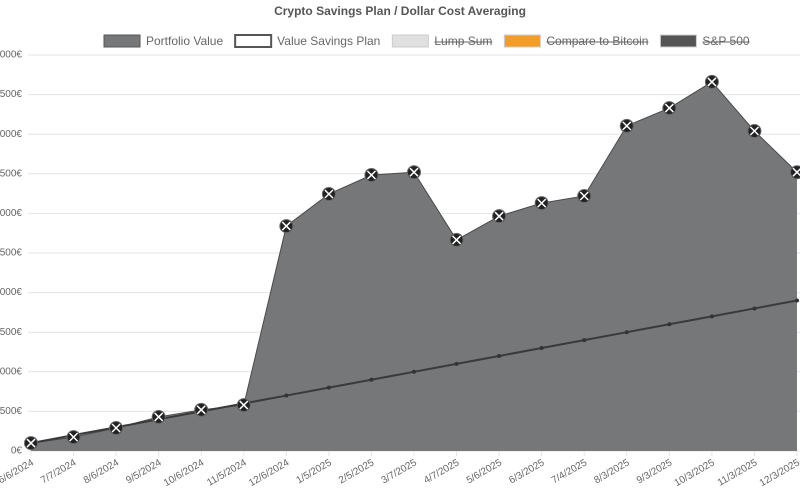  I want to click on legend-label: Portfolio Value, so click(184, 41).